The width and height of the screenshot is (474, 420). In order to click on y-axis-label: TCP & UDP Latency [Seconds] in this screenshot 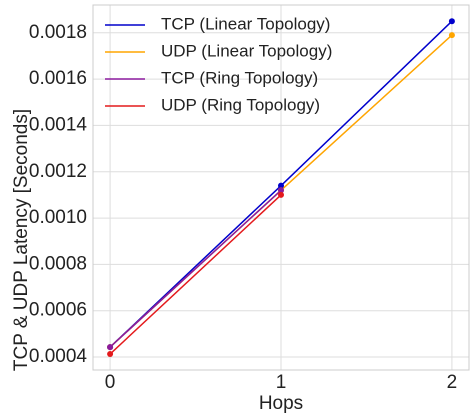, I will do `click(21, 240)`.